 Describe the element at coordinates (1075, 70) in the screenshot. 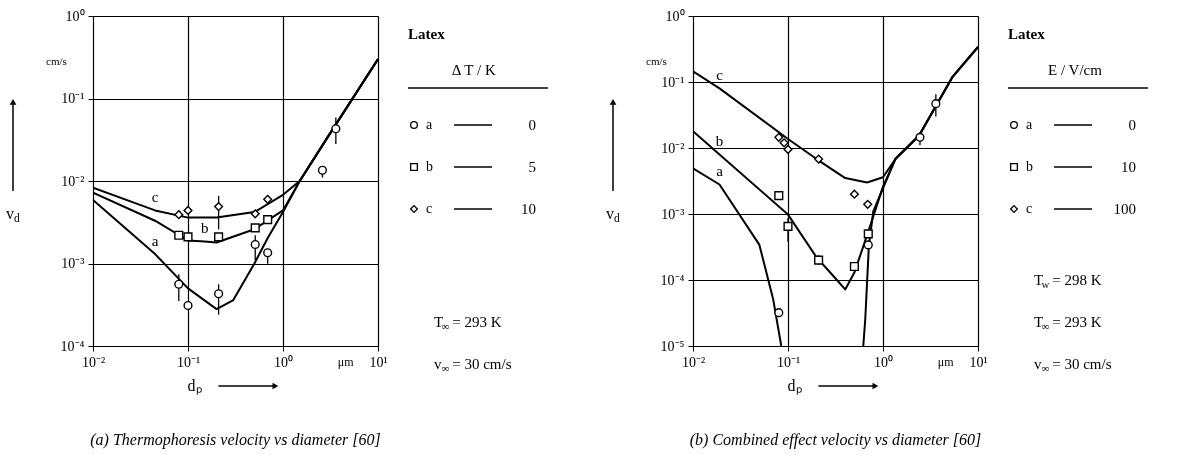

I see `legend-title: E / V/cm` at that location.